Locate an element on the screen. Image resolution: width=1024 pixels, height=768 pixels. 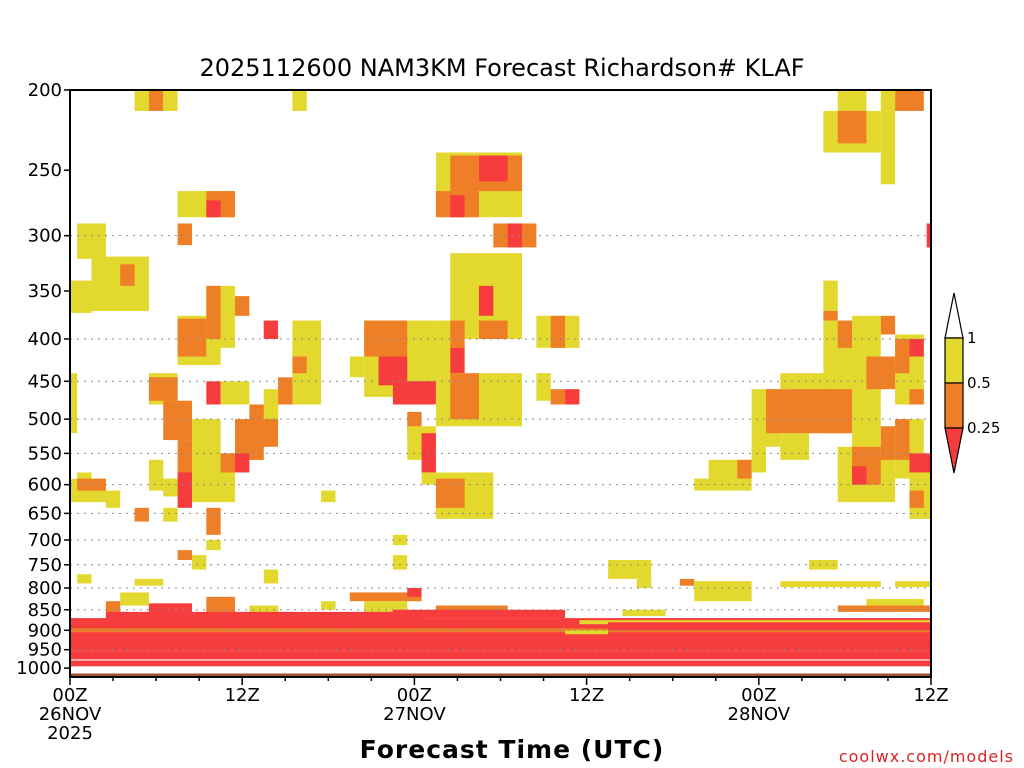
y-tick-label: 450 is located at coordinates (45, 381).